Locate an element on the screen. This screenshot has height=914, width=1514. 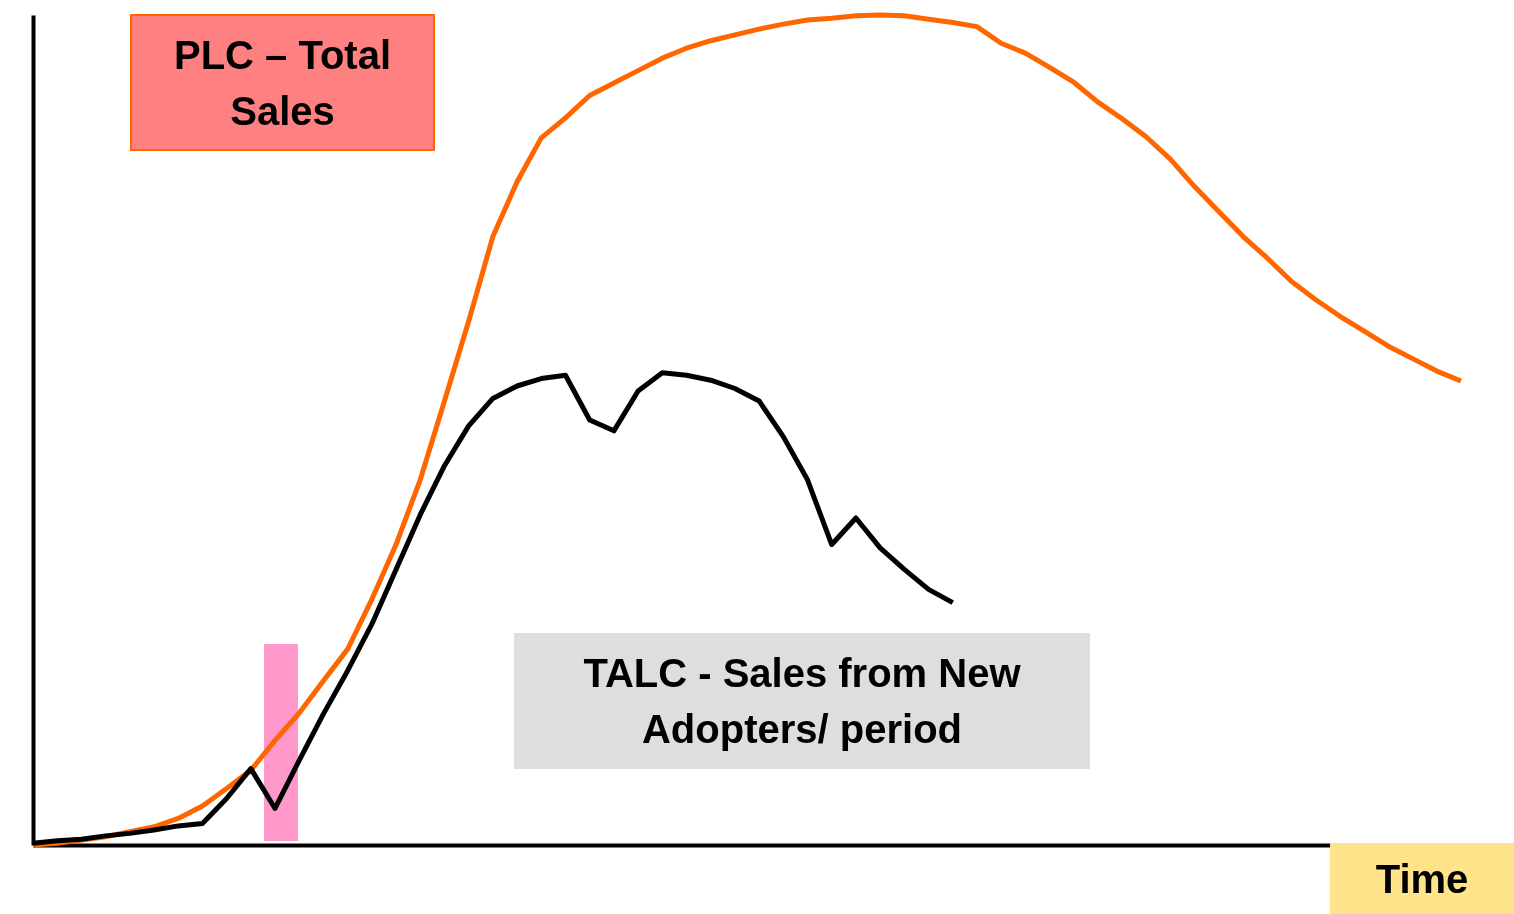
label-box: TALC - Sales from New Adopters/ period is located at coordinates (802, 701).